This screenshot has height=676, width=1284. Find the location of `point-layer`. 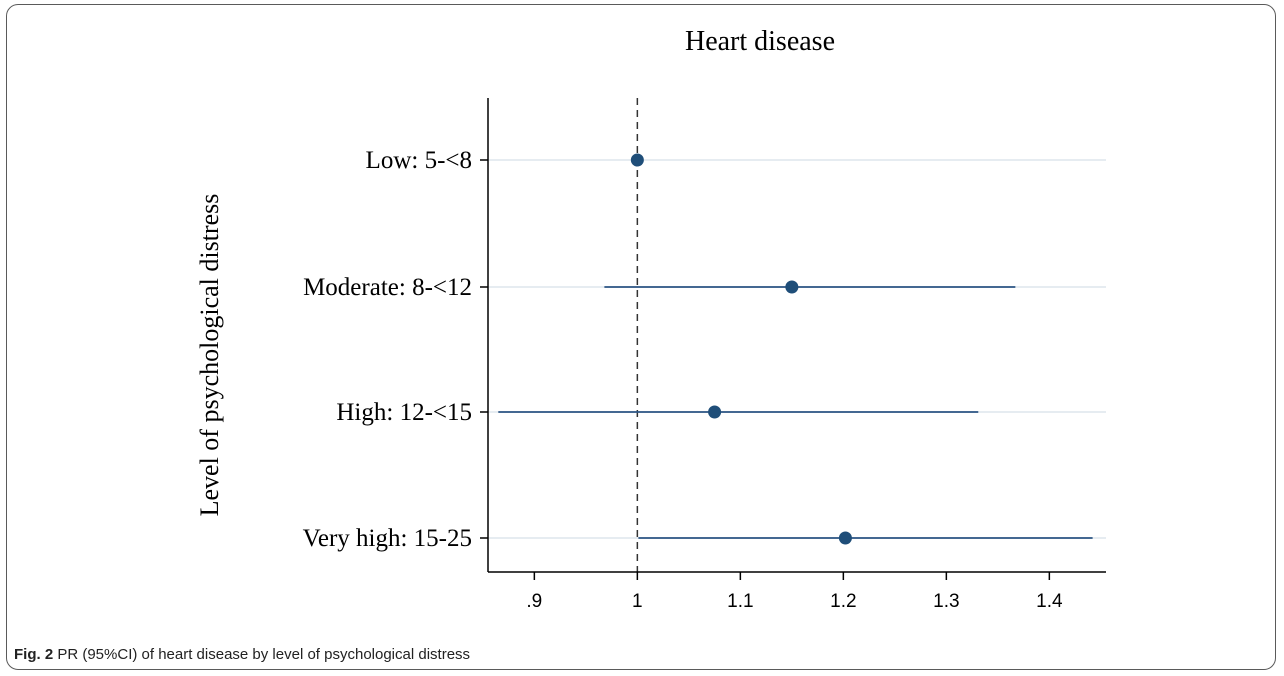

point-layer is located at coordinates (741, 349).